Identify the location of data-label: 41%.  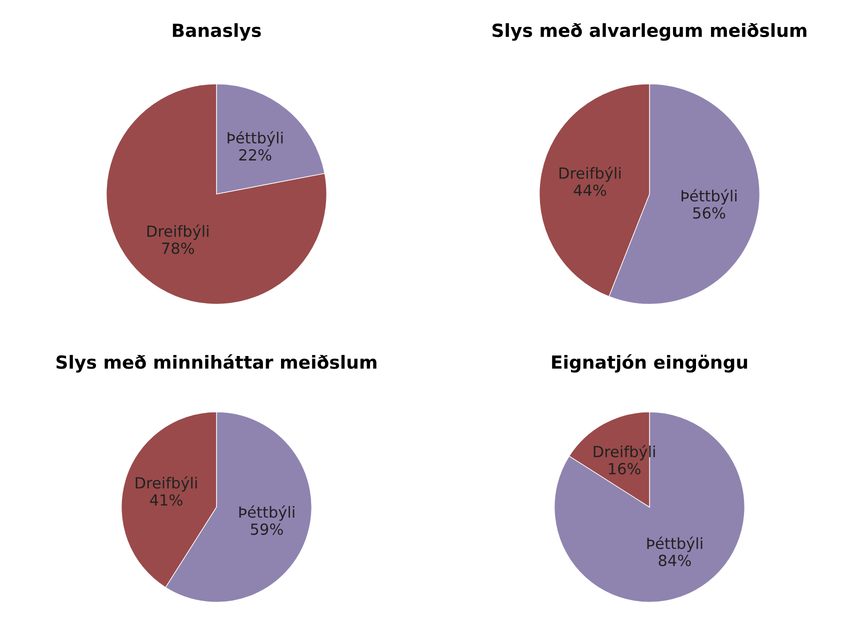
(166, 500).